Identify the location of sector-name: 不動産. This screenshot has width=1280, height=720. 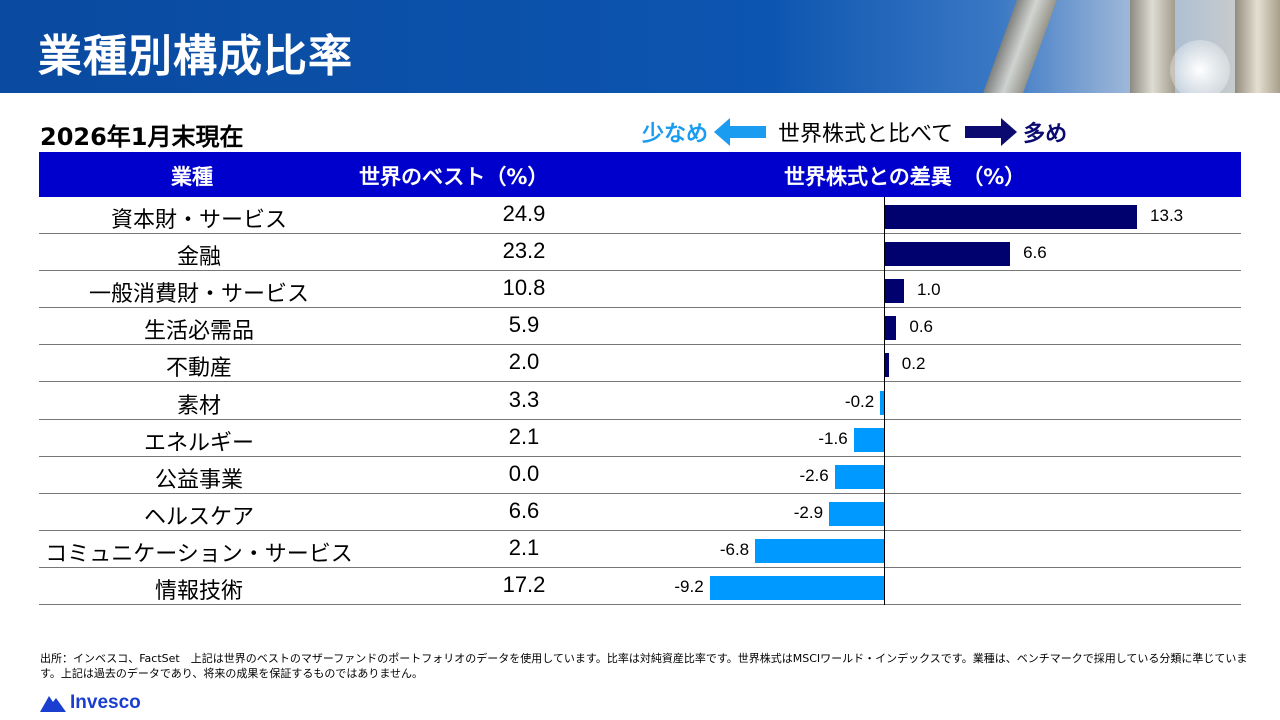
(198, 369).